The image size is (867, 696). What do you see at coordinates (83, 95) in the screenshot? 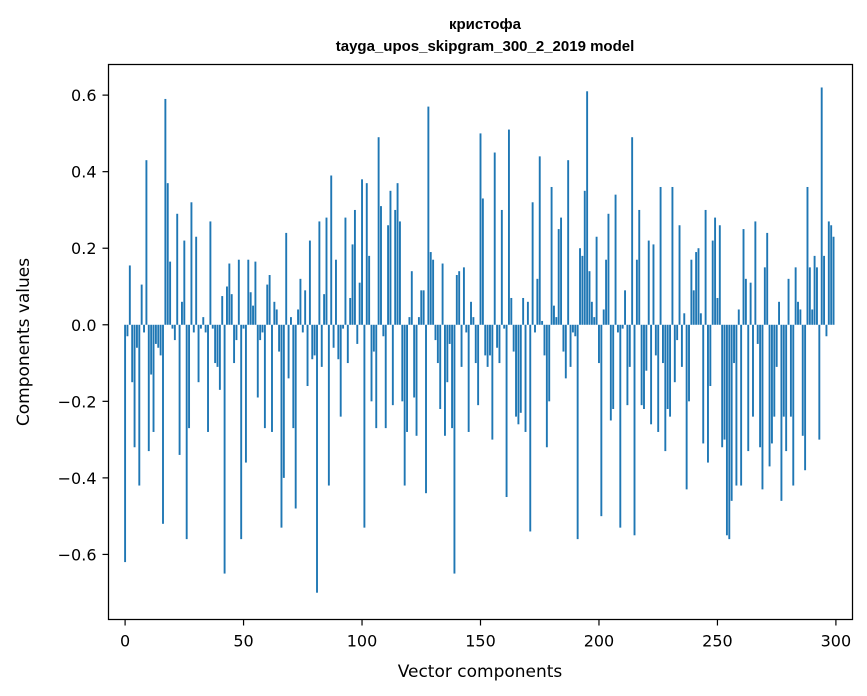
I see `y-tick-label: 0.6` at bounding box center [83, 95].